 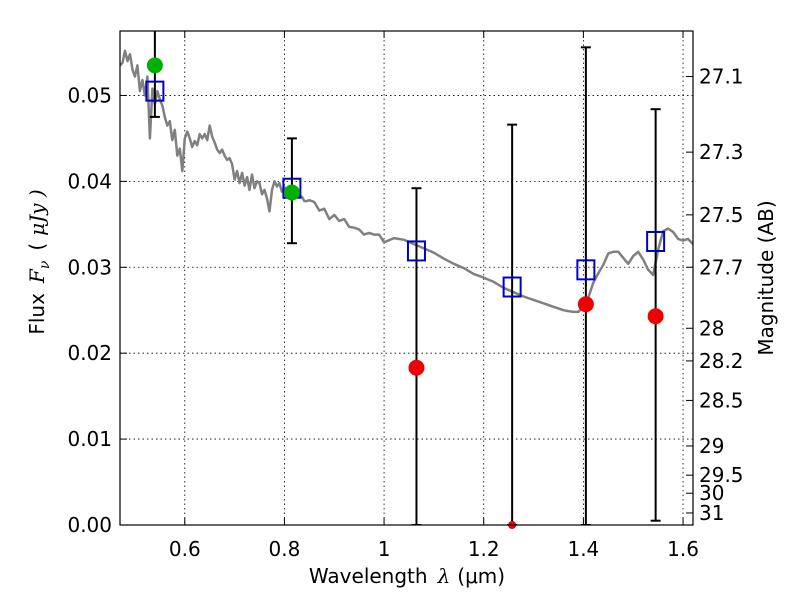 What do you see at coordinates (89, 267) in the screenshot?
I see `y-tick-label: 0.03` at bounding box center [89, 267].